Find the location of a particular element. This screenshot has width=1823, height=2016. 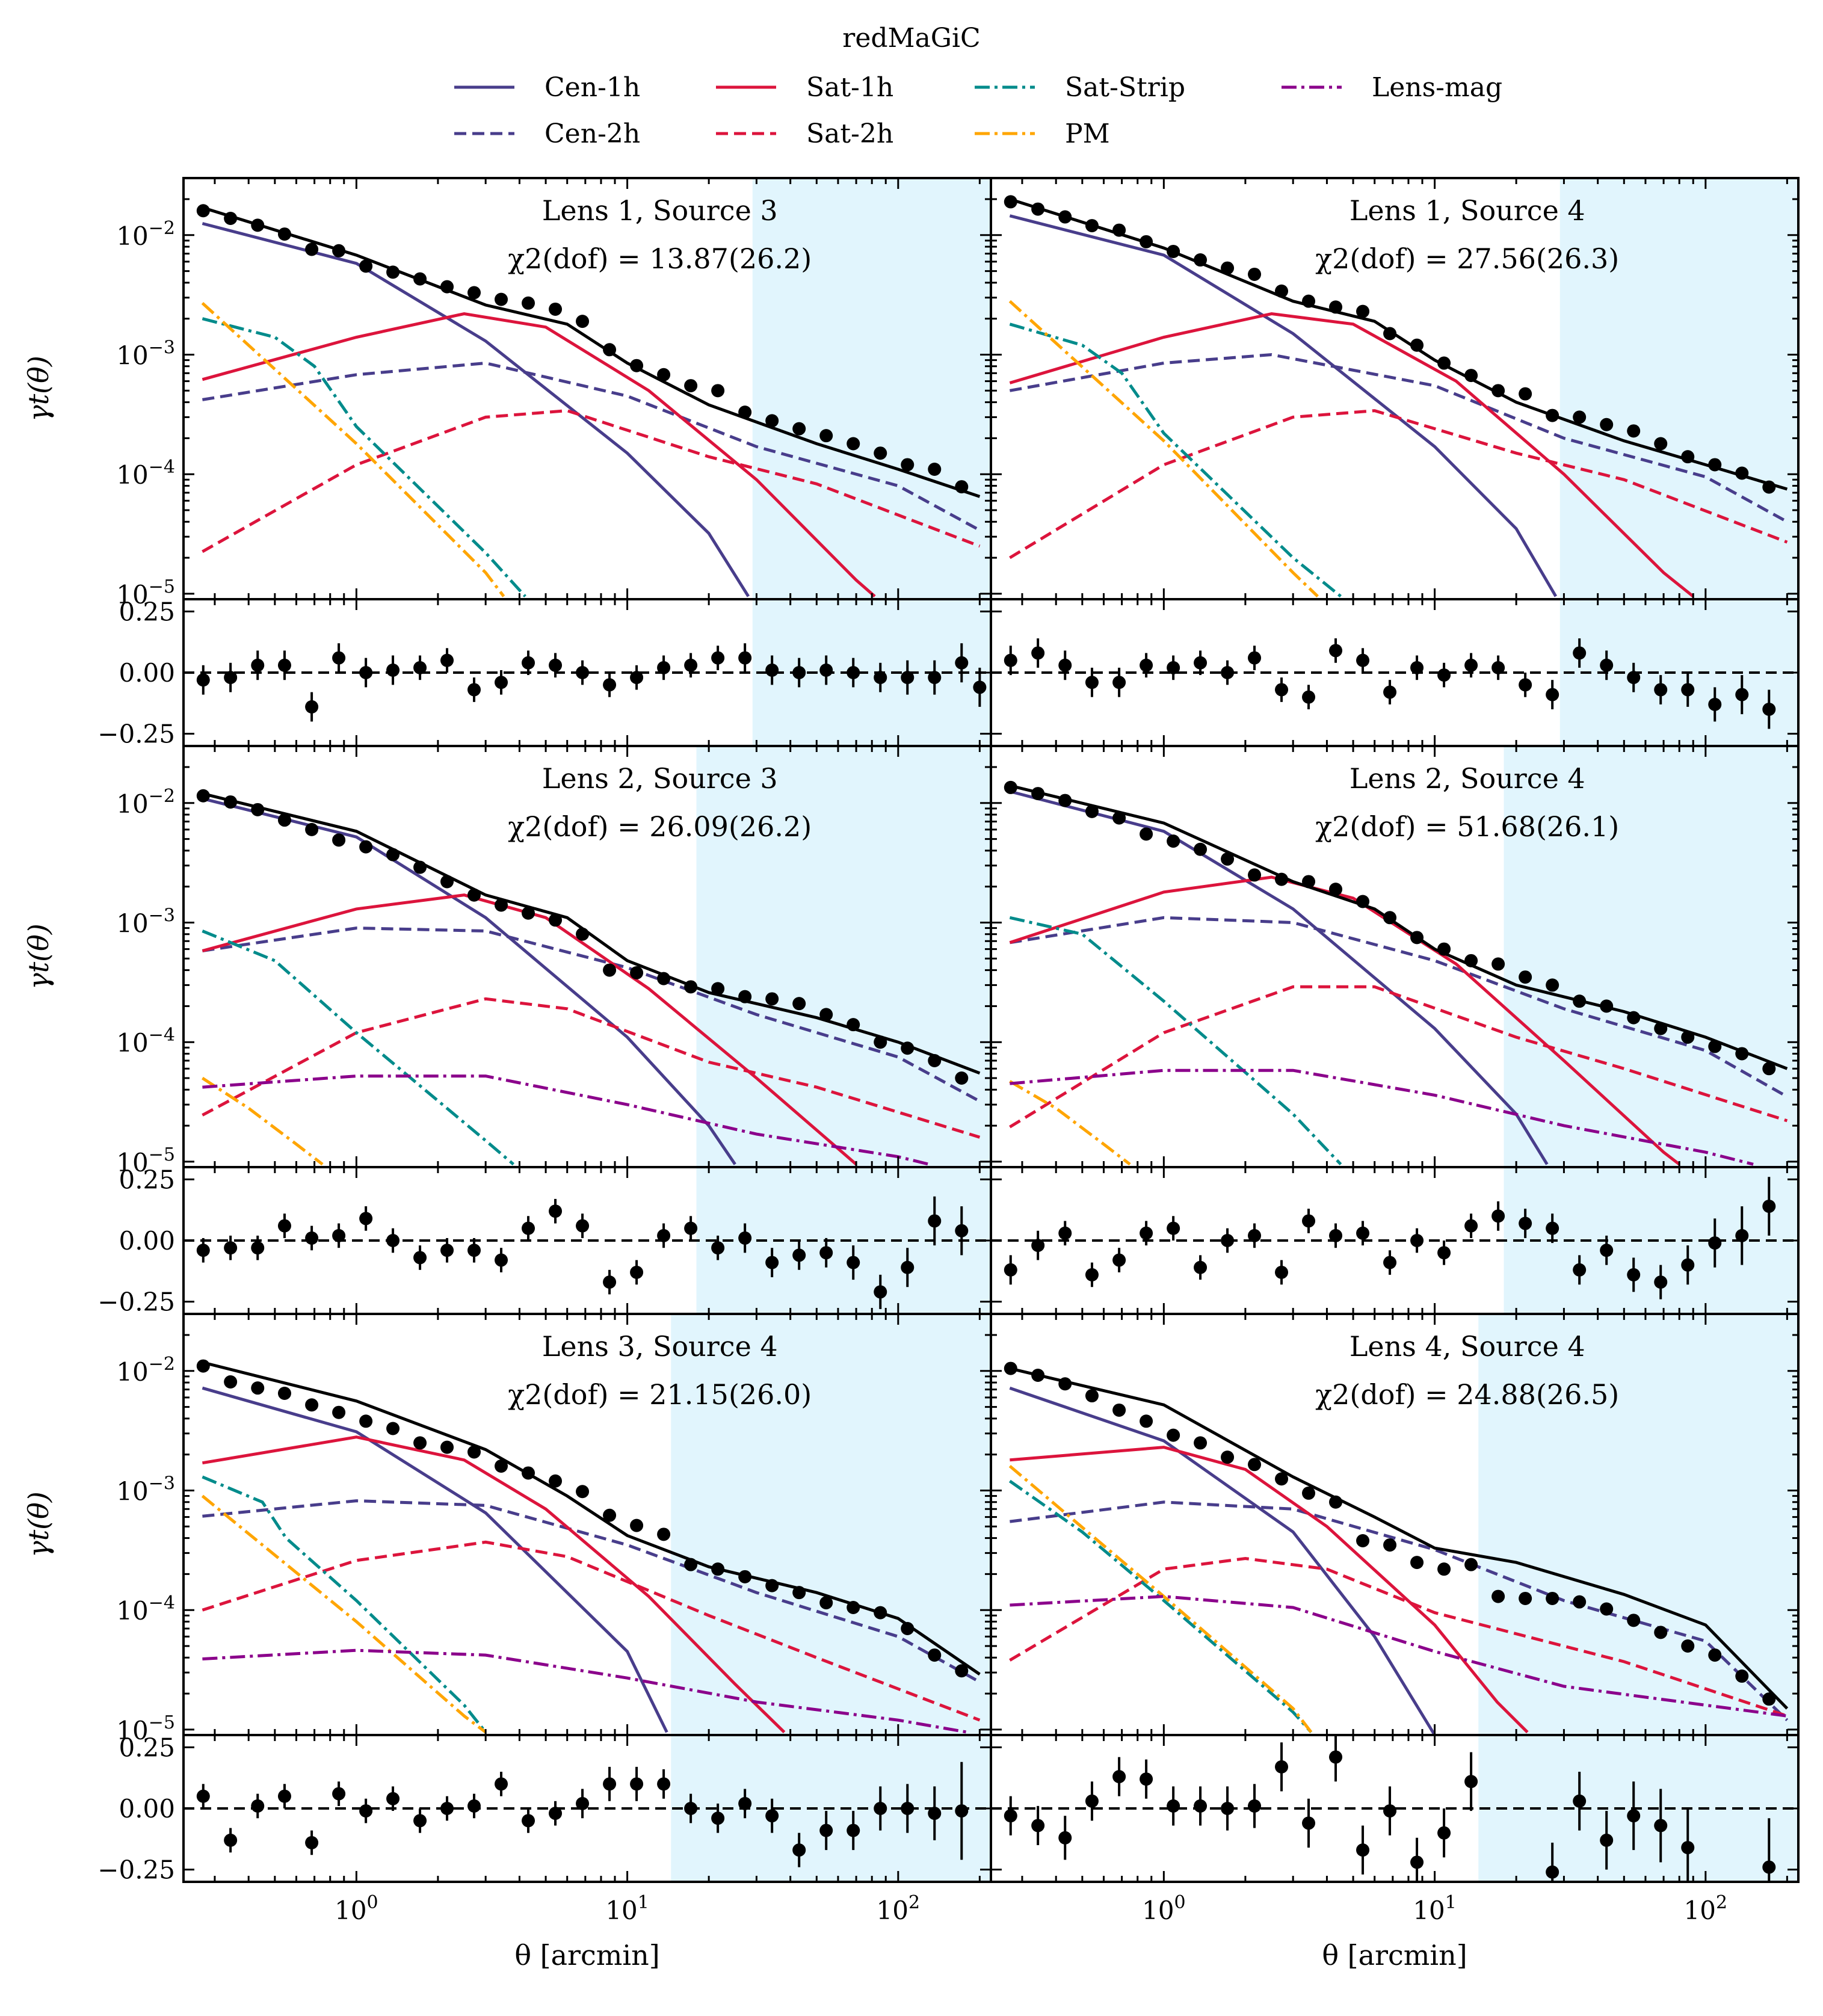

panel-title: Lens 2, Source 4 is located at coordinates (1467, 778).